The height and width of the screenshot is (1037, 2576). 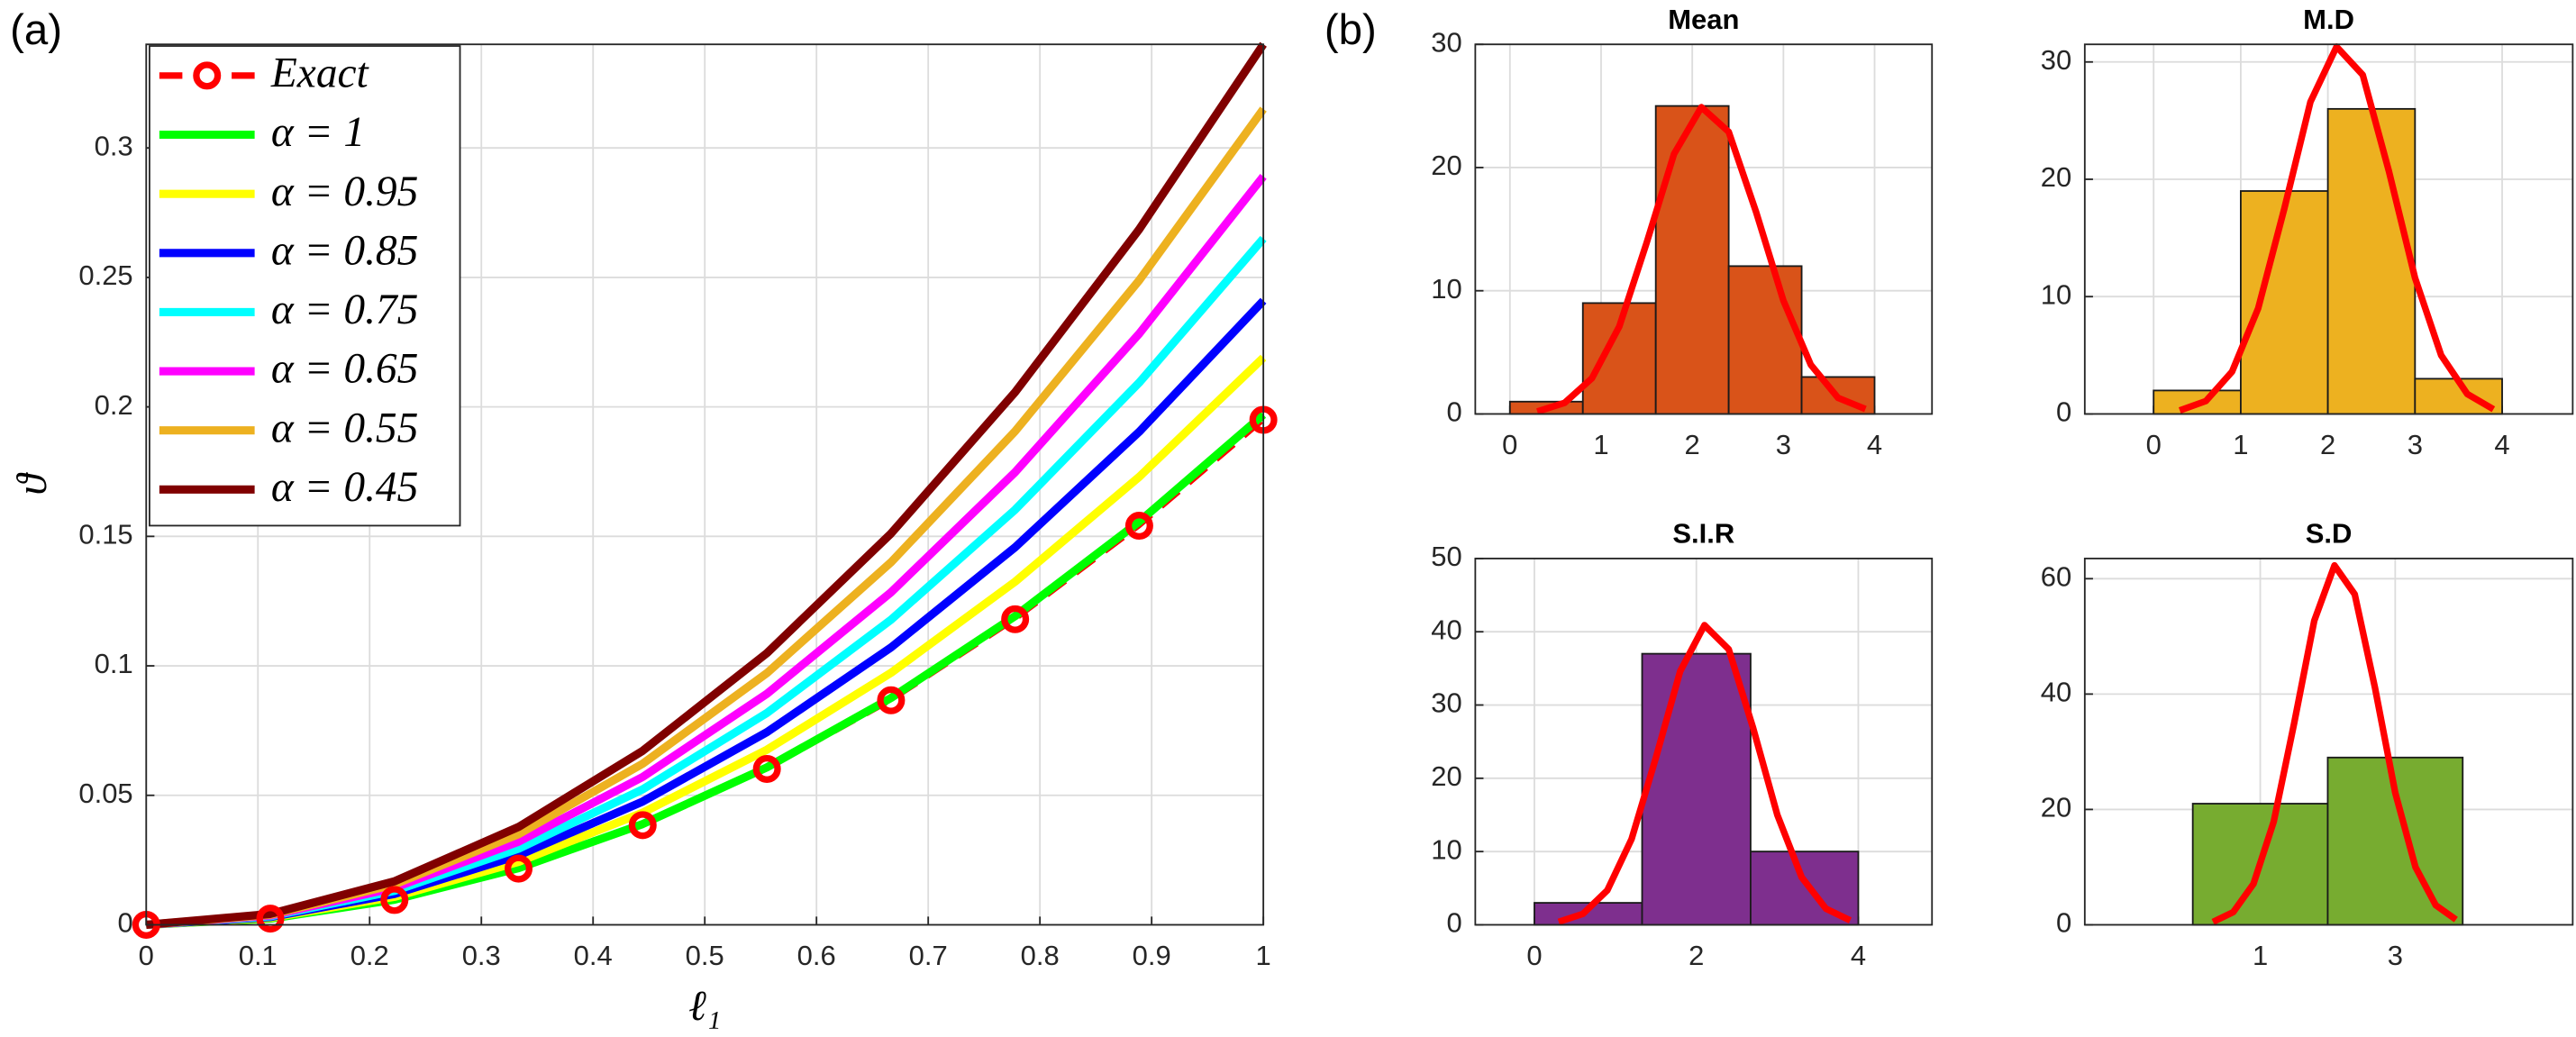 I want to click on chart-title: Mean, so click(x=1703, y=19).